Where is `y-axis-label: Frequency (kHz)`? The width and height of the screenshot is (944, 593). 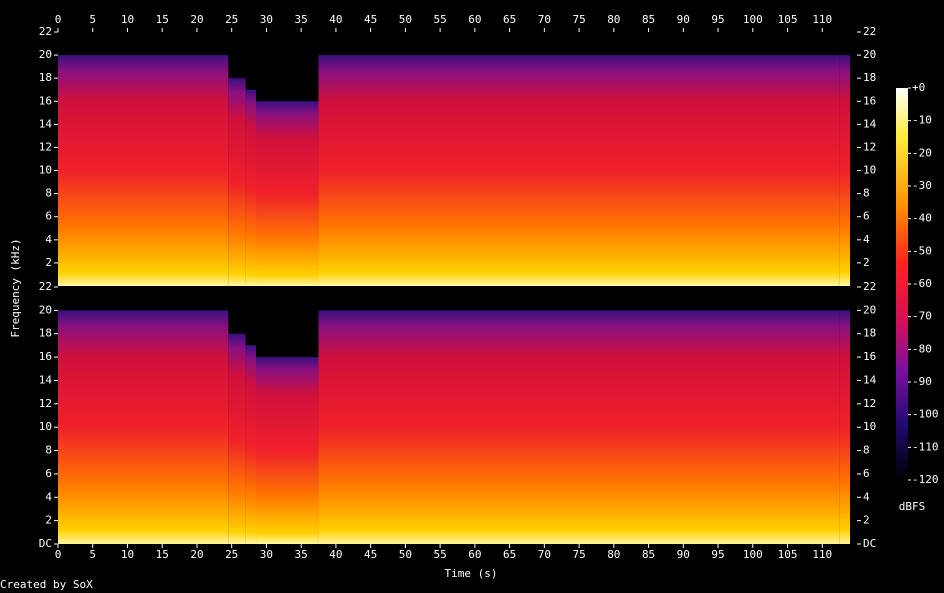
y-axis-label: Frequency (kHz) is located at coordinates (15, 287).